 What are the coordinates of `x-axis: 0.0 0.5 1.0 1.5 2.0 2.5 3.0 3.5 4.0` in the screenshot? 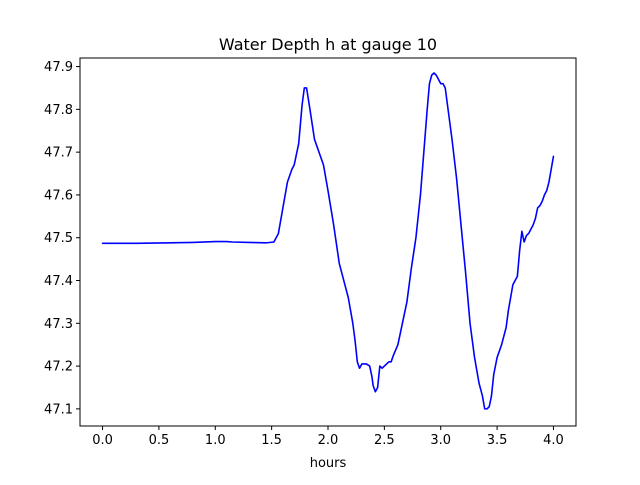 It's located at (328, 437).